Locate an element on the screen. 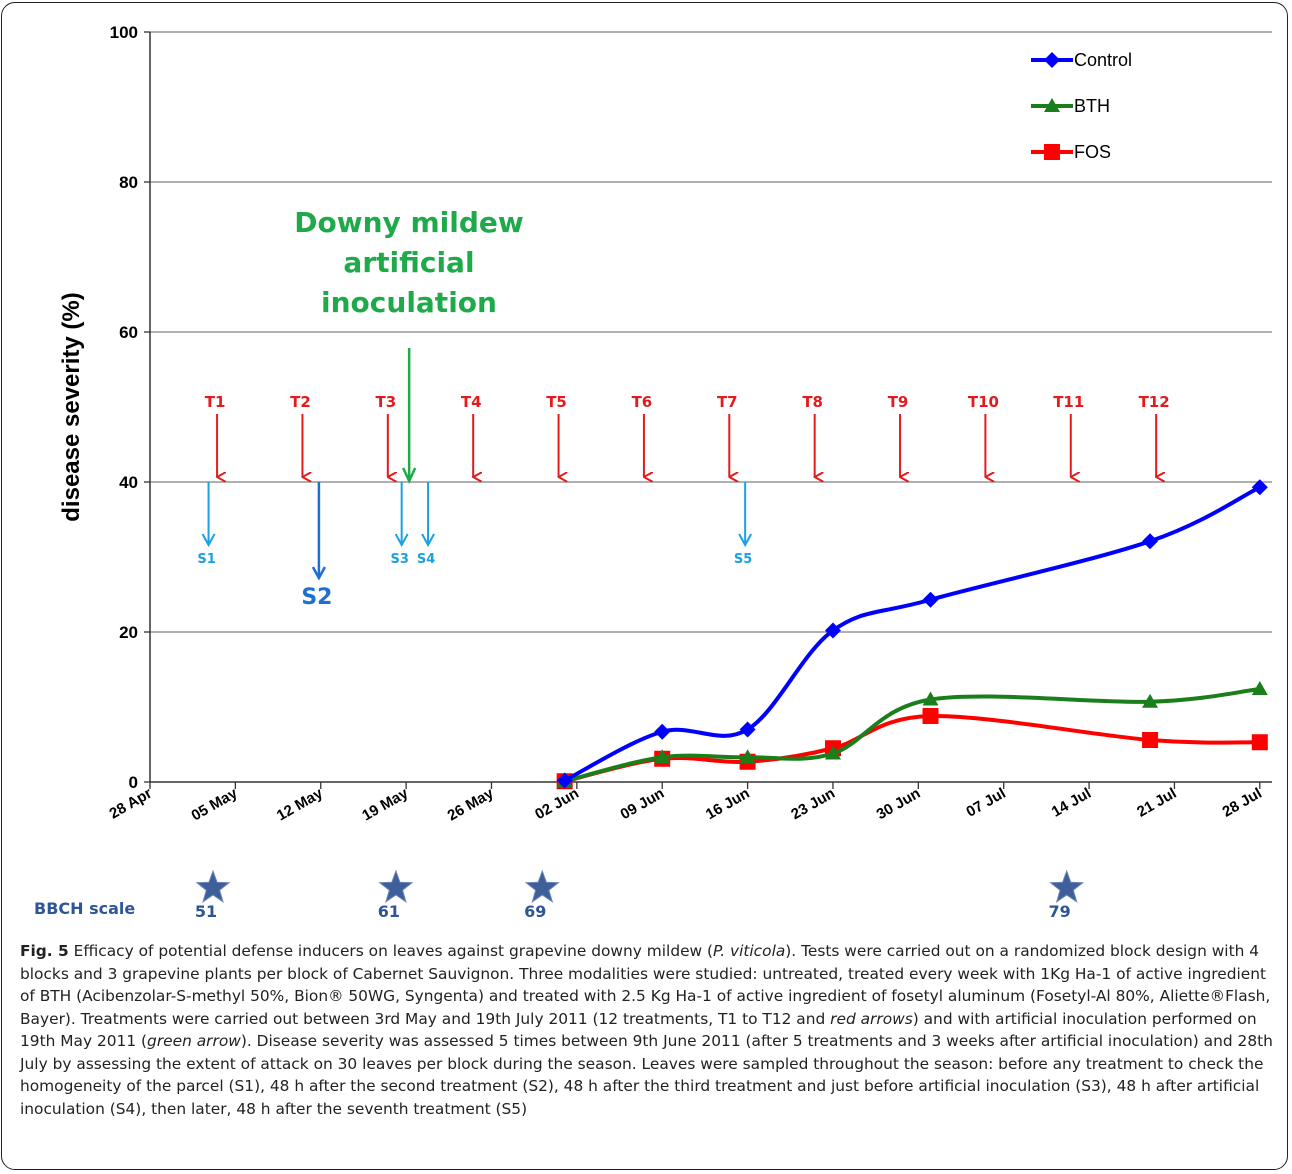  treatment-label: T3 is located at coordinates (385, 402).